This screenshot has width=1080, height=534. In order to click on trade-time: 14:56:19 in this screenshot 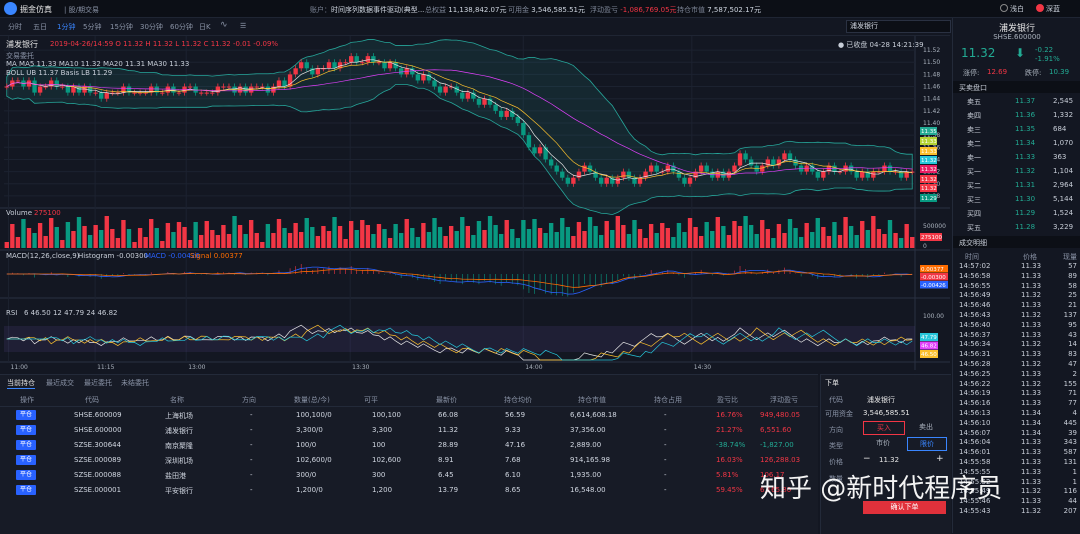, I will do `click(975, 393)`.